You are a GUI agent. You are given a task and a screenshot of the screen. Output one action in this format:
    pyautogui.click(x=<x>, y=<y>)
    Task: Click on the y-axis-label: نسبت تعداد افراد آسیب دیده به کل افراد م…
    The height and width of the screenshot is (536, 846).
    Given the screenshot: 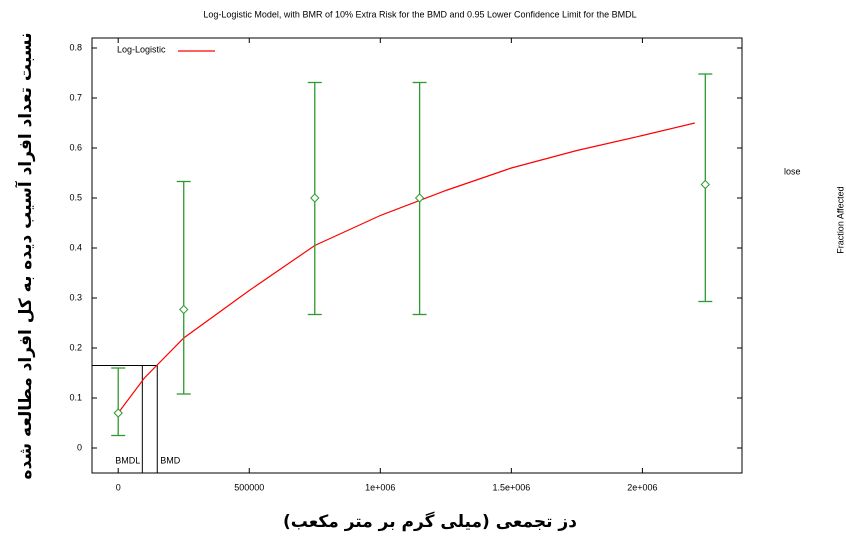 What is the action you would take?
    pyautogui.click(x=25, y=256)
    